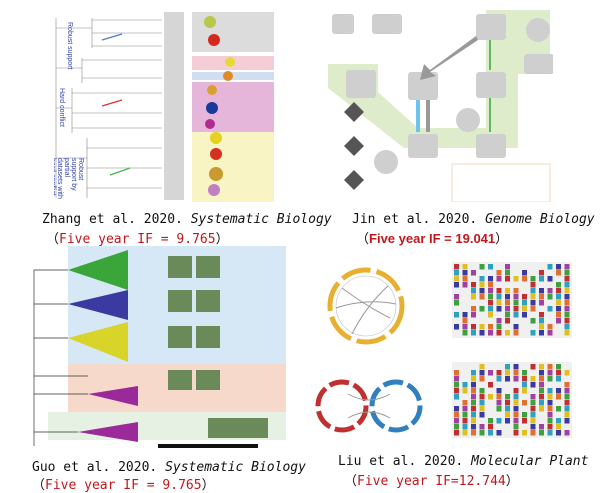 The height and width of the screenshot is (493, 600). I want to click on annotation-hard-conflict: Hard conflict, so click(61, 107).